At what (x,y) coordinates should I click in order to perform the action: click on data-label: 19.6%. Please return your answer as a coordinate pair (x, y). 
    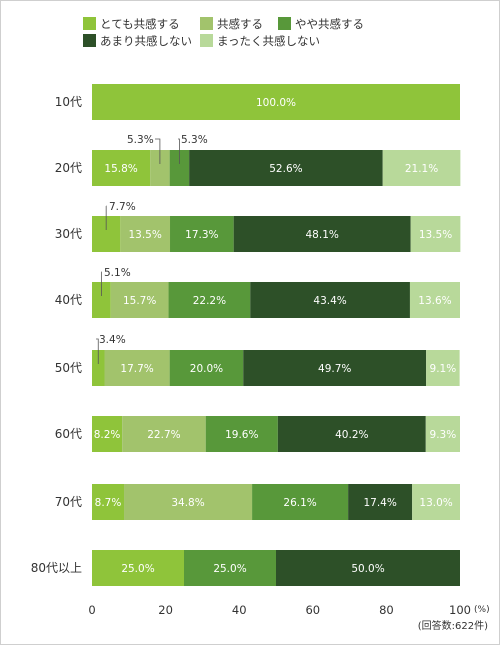
    Looking at the image, I should click on (241, 435).